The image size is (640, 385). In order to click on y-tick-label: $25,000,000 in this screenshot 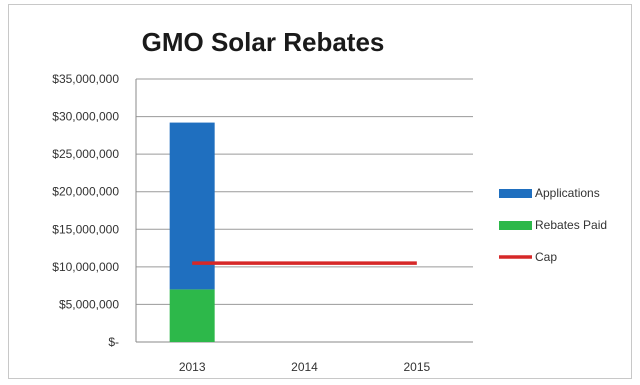, I will do `click(85, 154)`.